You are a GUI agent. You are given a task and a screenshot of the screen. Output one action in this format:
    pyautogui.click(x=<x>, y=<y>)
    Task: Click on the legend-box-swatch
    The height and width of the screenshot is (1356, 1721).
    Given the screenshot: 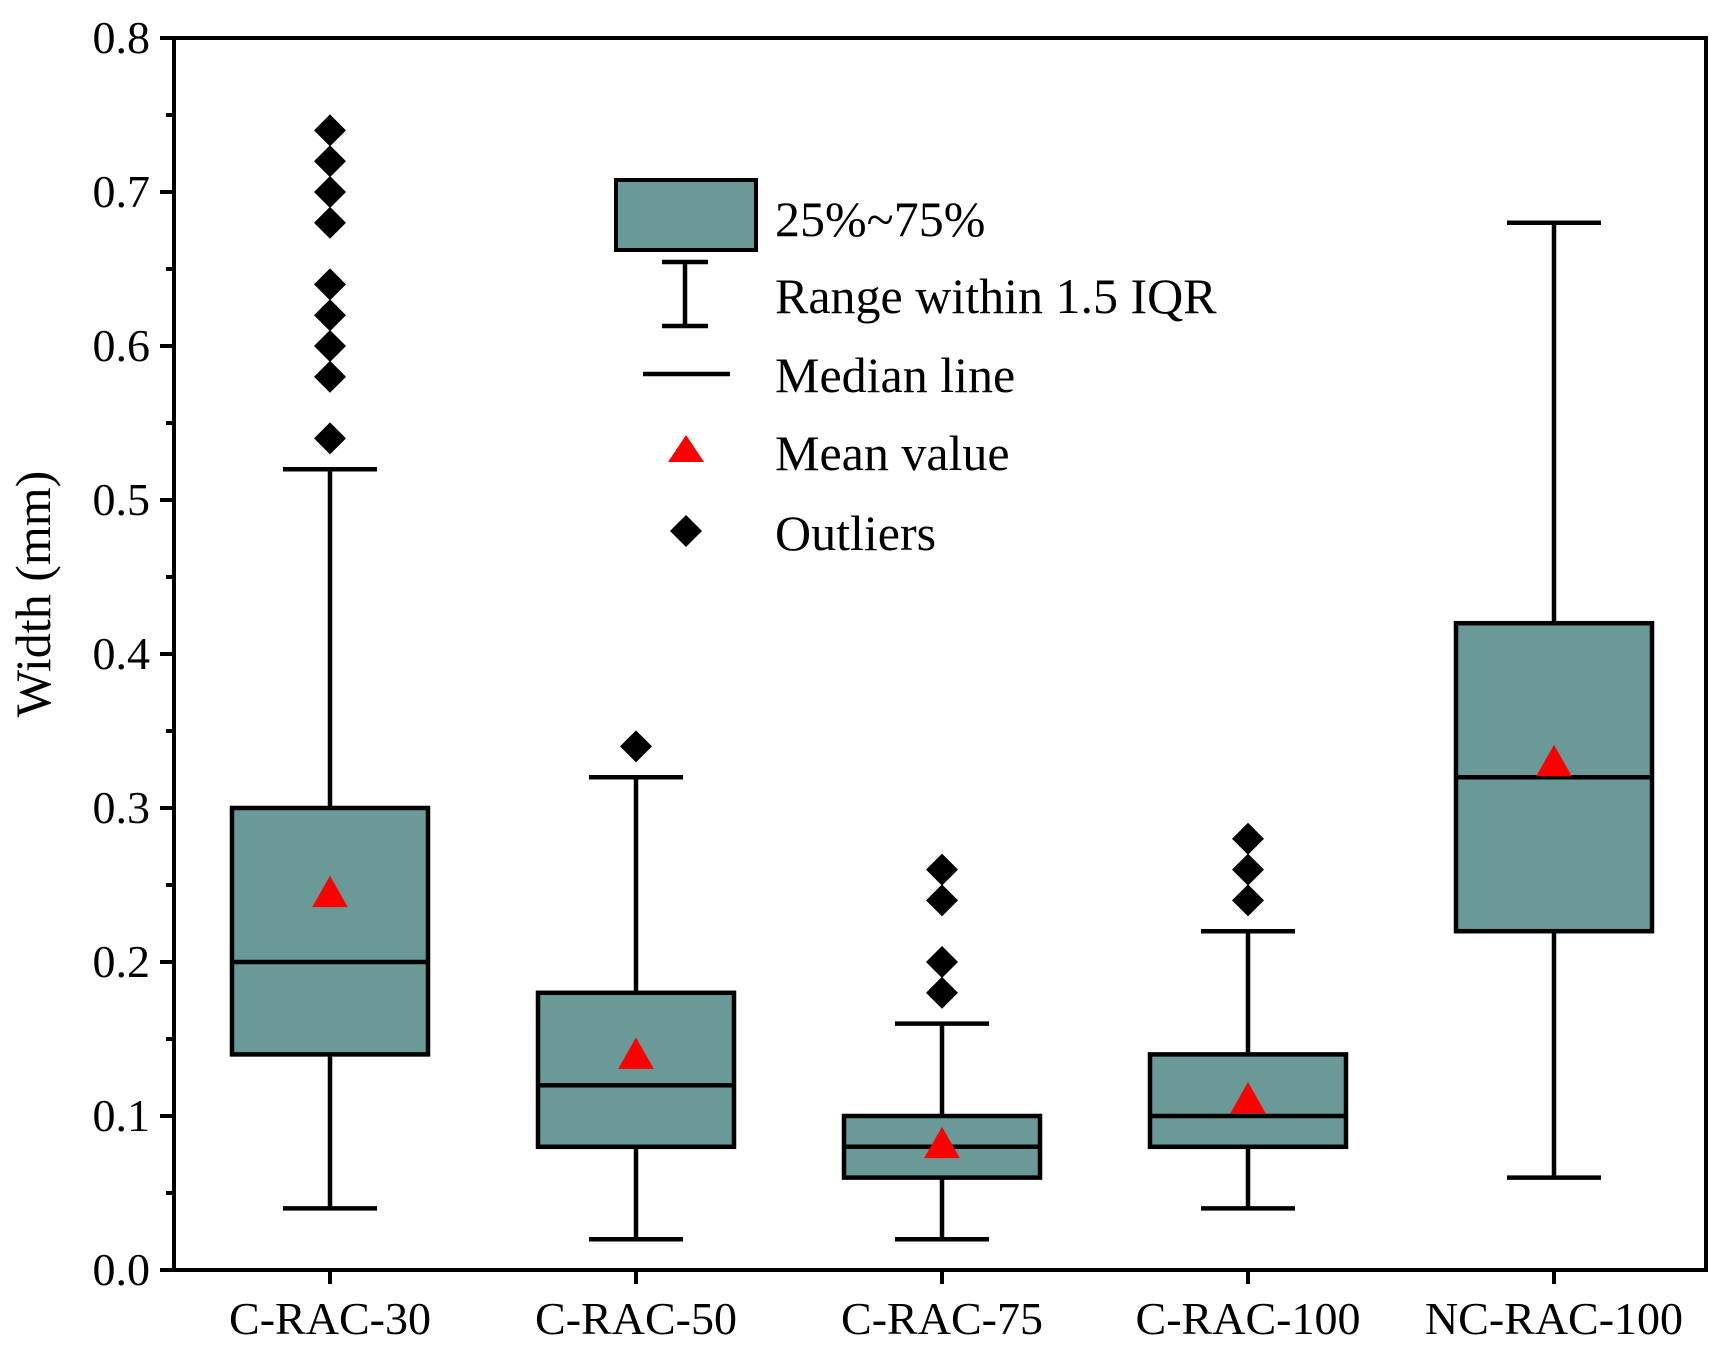 What is the action you would take?
    pyautogui.click(x=686, y=215)
    